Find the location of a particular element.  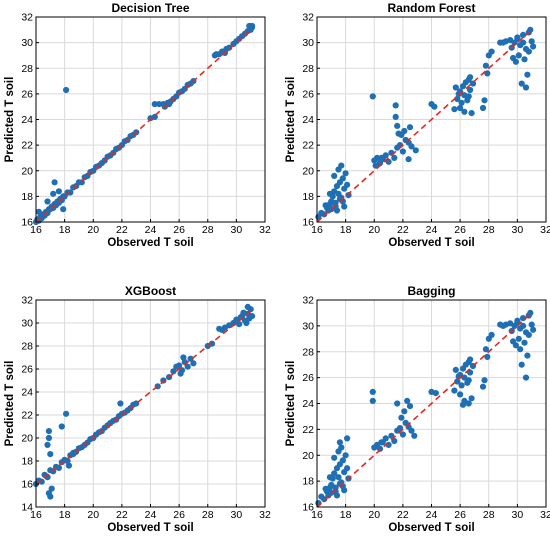

chart-title: Random Forest is located at coordinates (431, 8).